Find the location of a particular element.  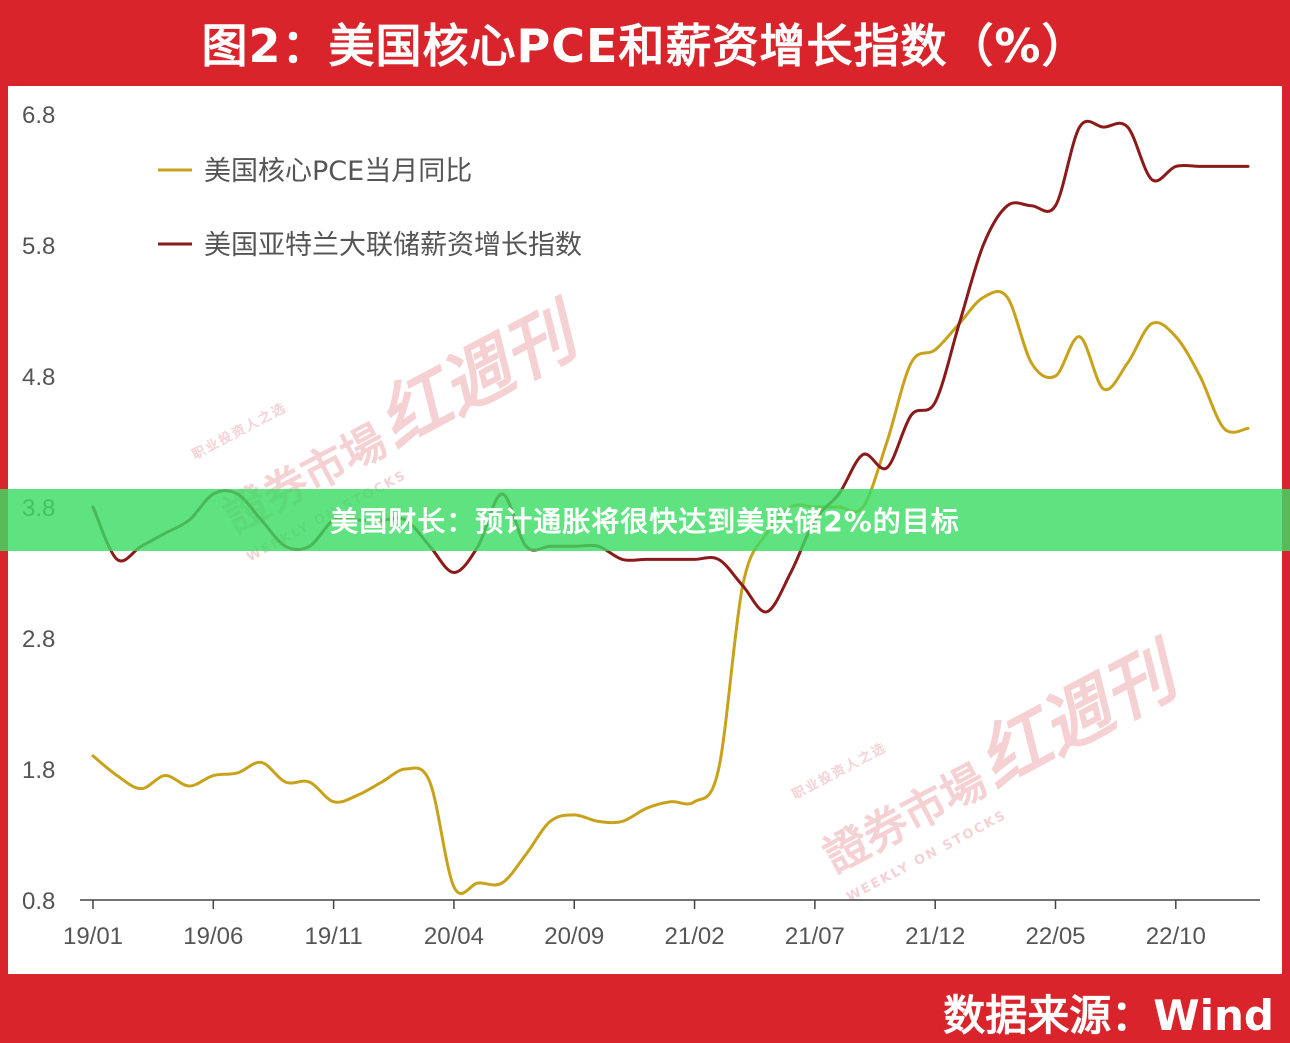

y-tick-label: 4.8 is located at coordinates (38, 377).